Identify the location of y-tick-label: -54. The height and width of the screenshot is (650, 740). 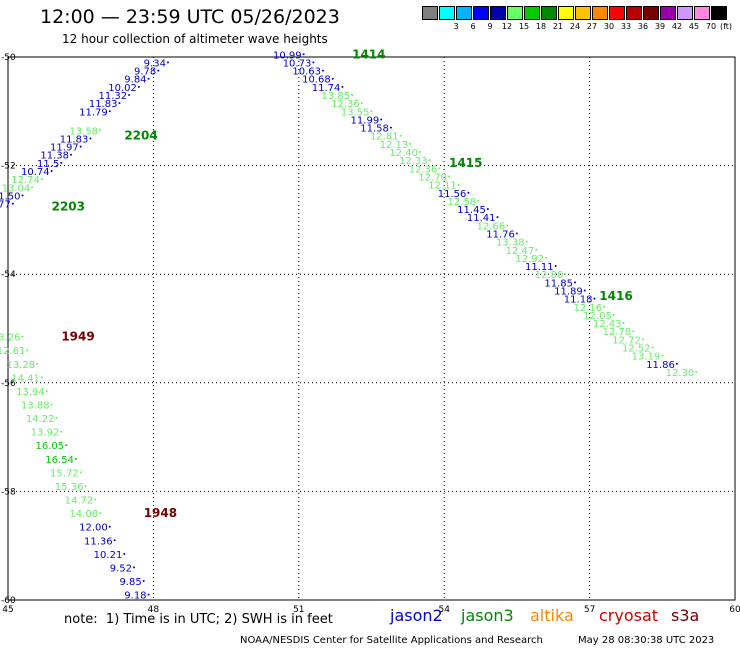
(8, 275).